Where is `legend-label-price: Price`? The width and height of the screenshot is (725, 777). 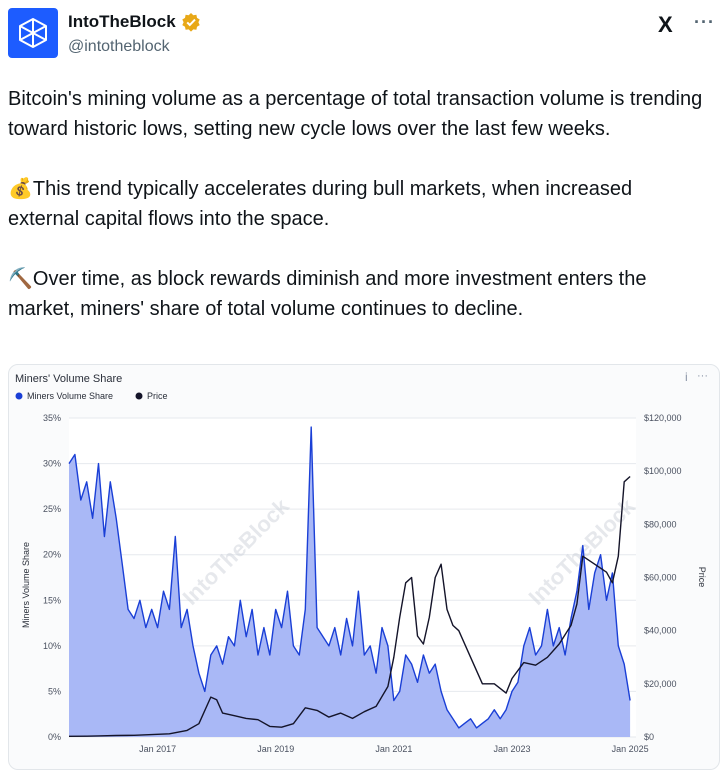 legend-label-price: Price is located at coordinates (157, 396).